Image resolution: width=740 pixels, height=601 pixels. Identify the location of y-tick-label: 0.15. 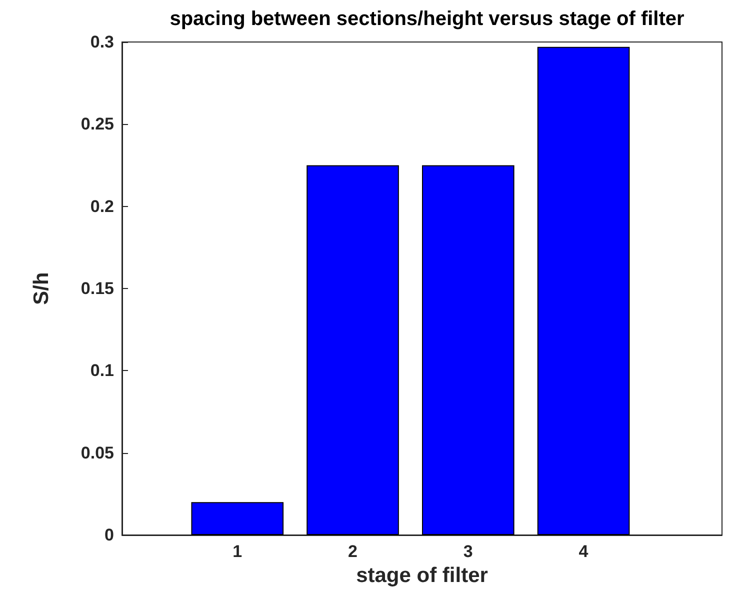
(97, 288).